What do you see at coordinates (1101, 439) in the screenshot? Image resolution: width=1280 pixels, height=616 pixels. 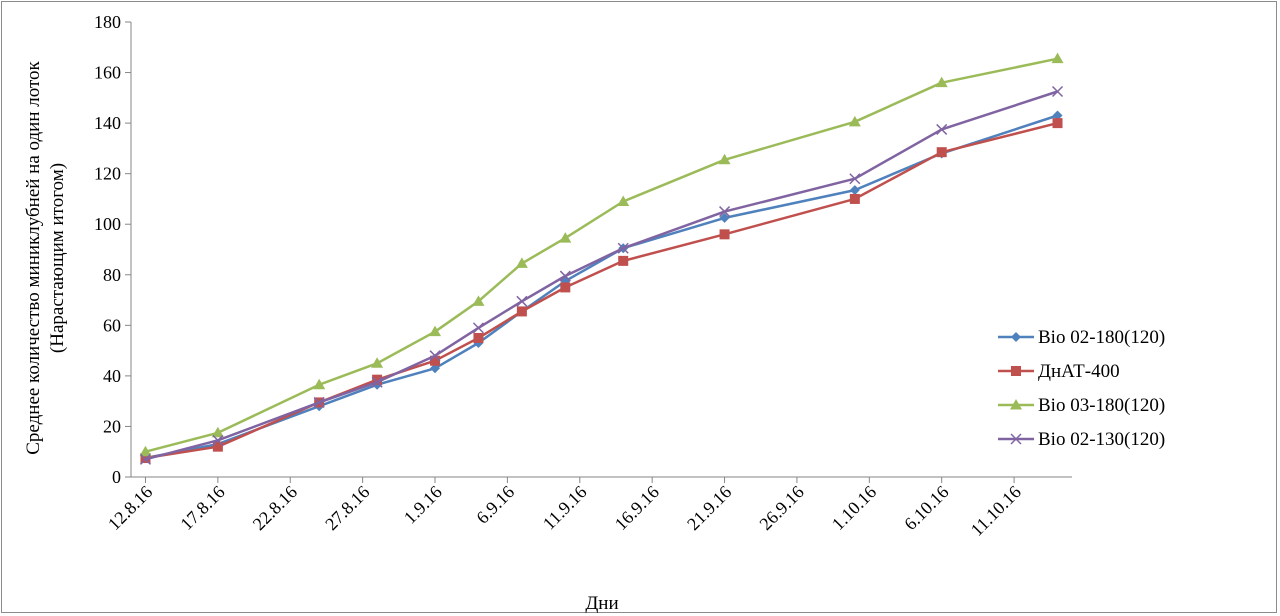 I see `legend-label: Bio 02-130(120)` at bounding box center [1101, 439].